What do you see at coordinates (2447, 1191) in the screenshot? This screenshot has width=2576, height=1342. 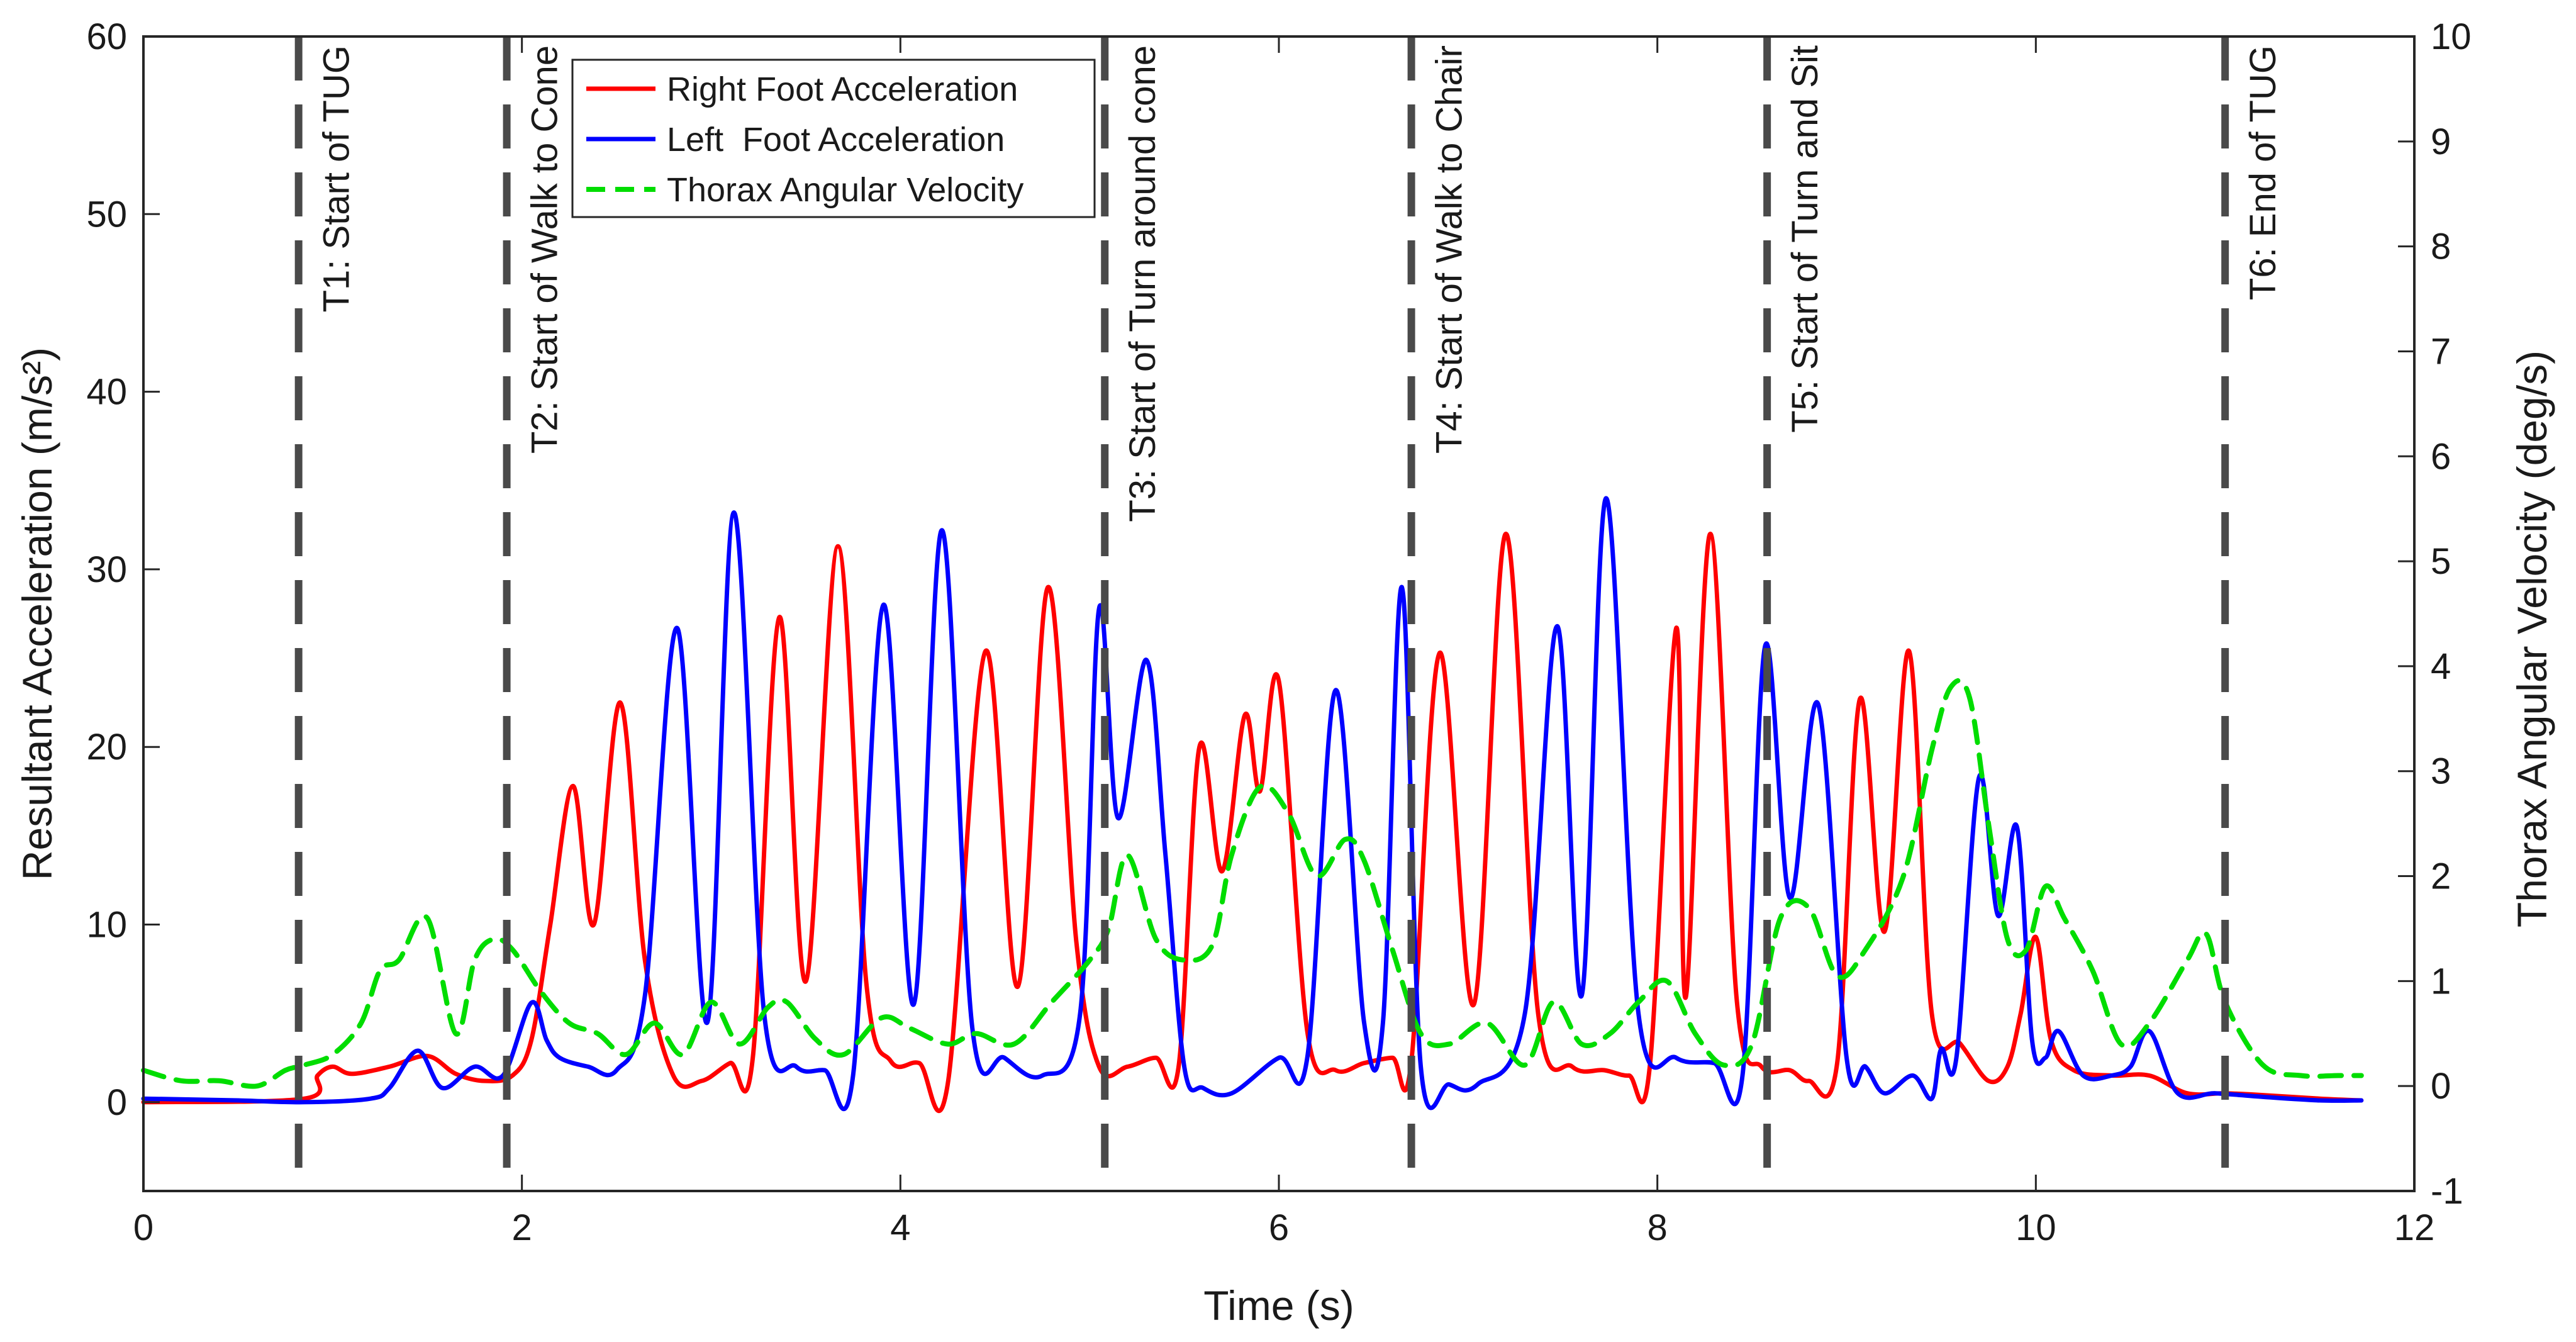 I see `y2-tick-label: -1` at bounding box center [2447, 1191].